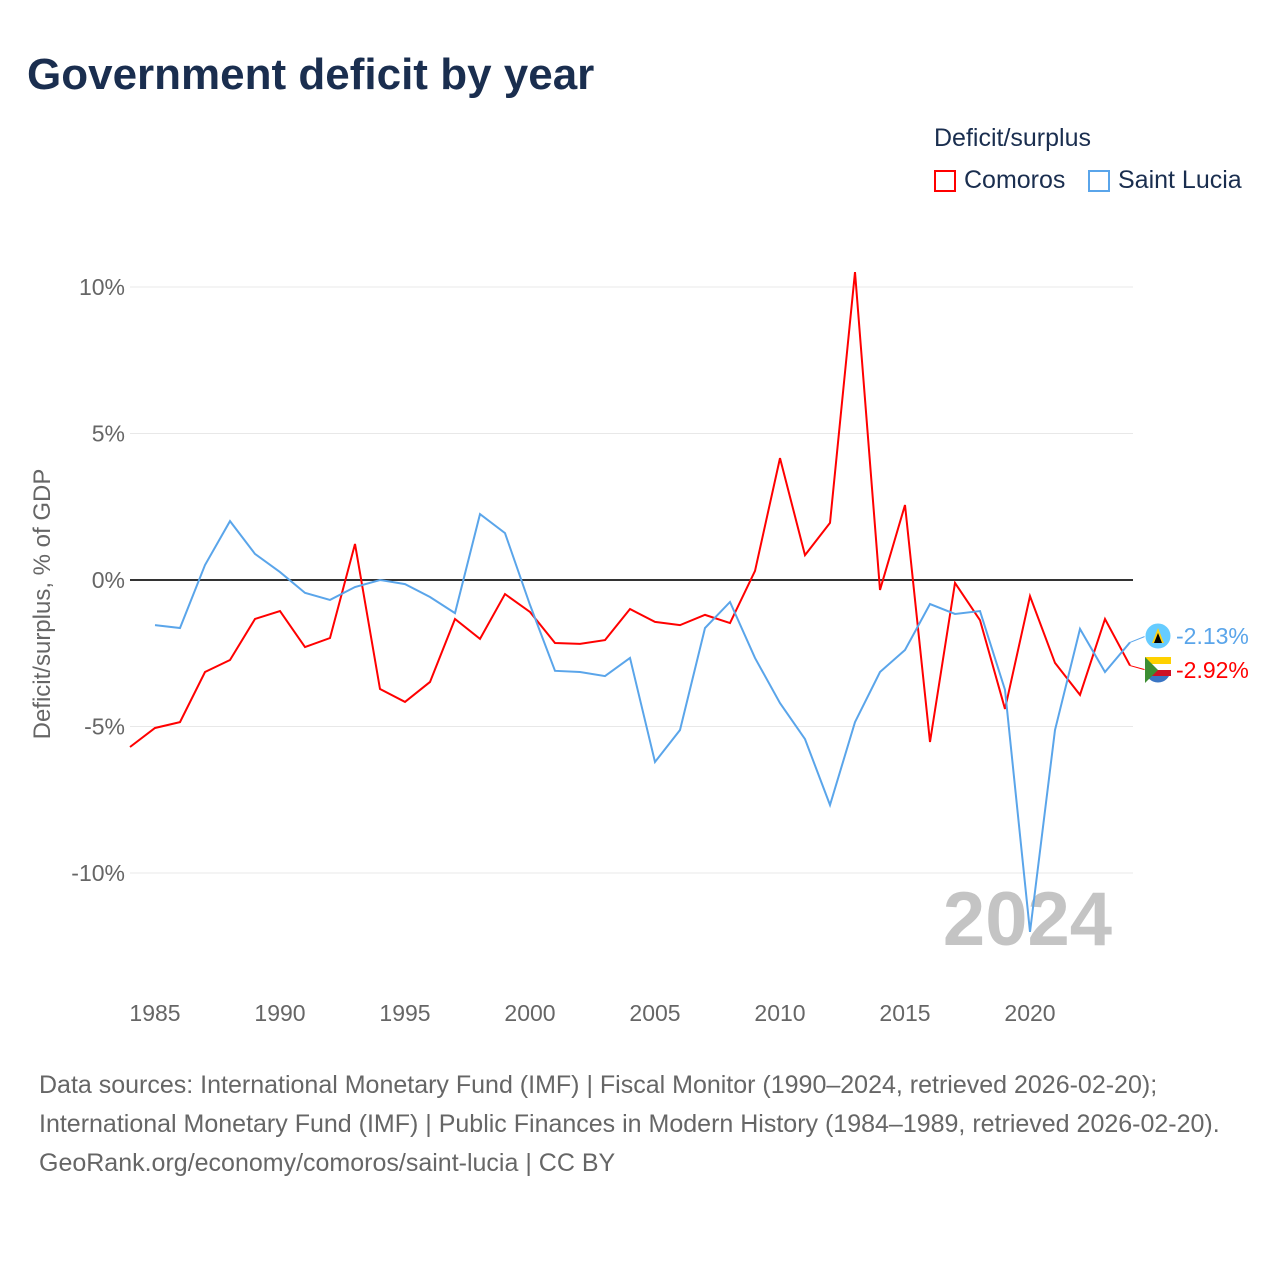 This screenshot has height=1280, width=1280. Describe the element at coordinates (311, 74) in the screenshot. I see `chart-title: Government deficit by year` at that location.